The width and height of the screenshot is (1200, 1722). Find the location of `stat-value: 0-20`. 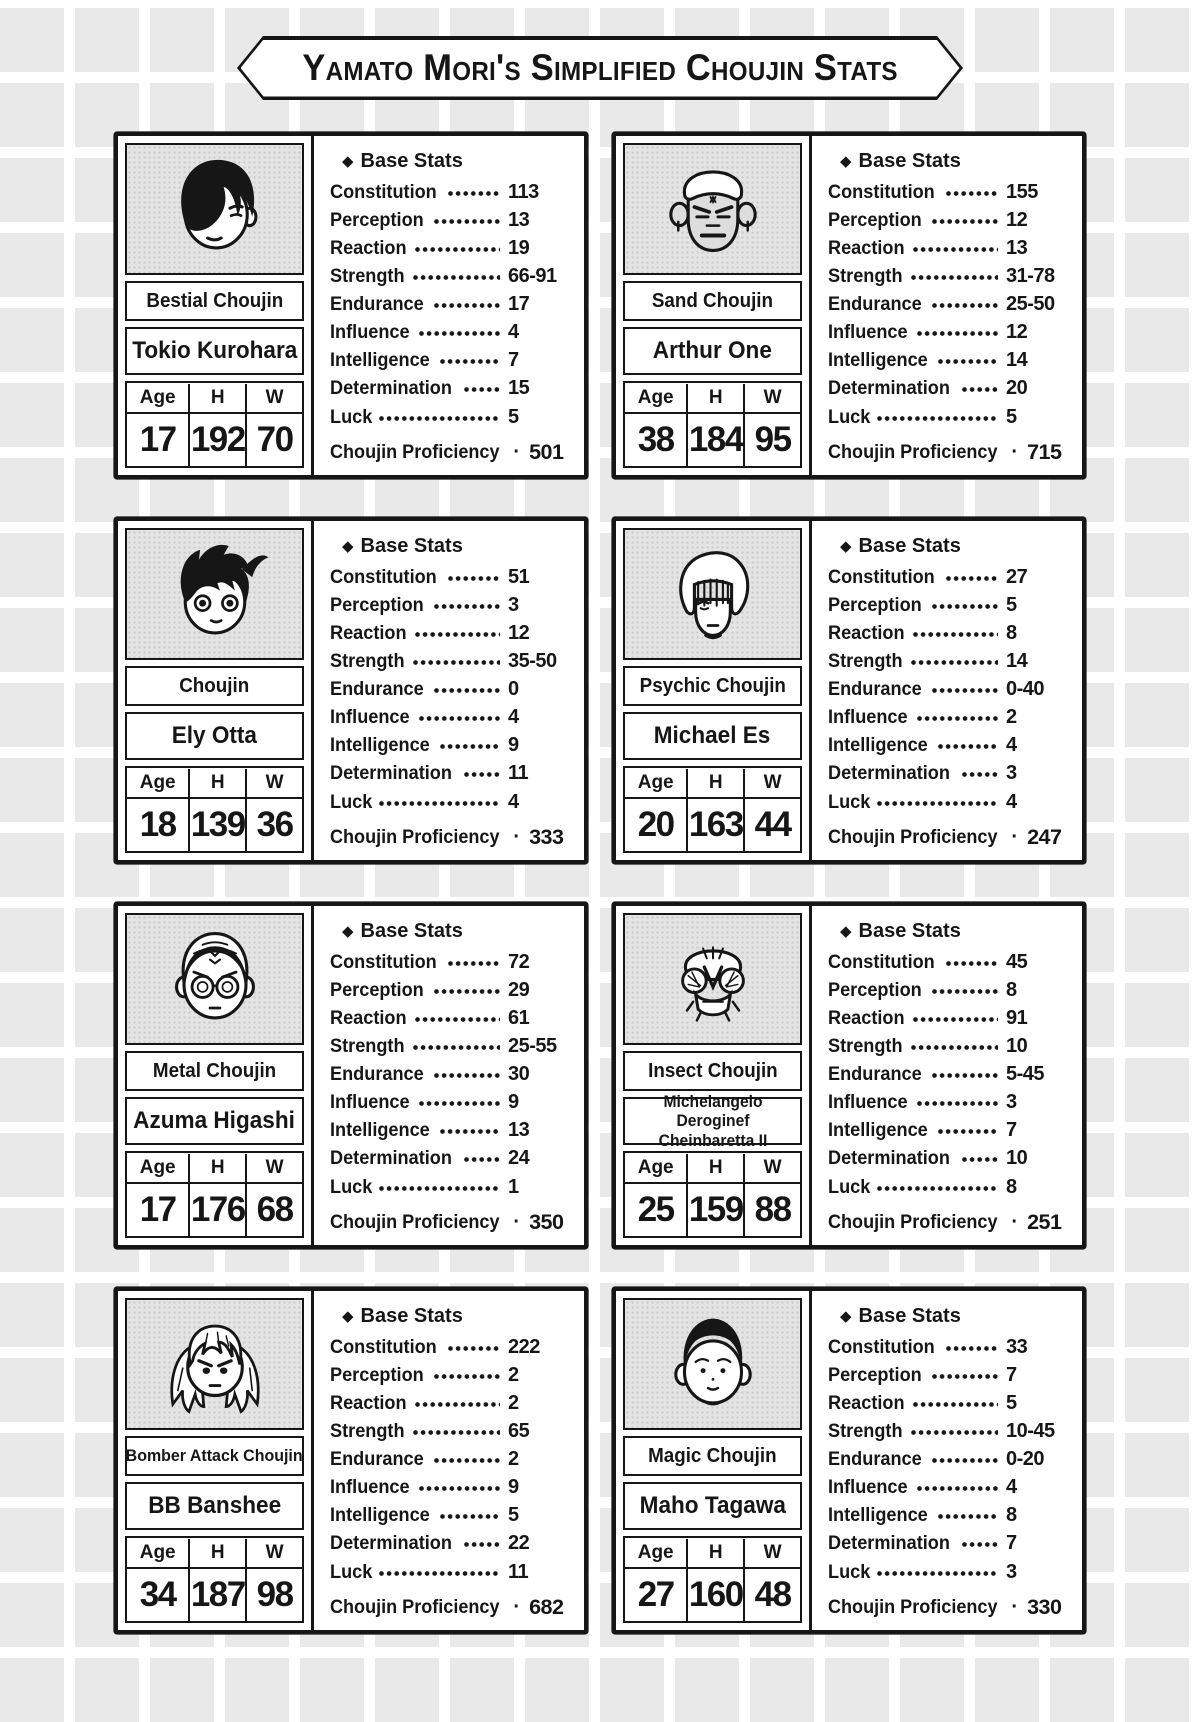

stat-value: 0-20 is located at coordinates (1025, 1459).